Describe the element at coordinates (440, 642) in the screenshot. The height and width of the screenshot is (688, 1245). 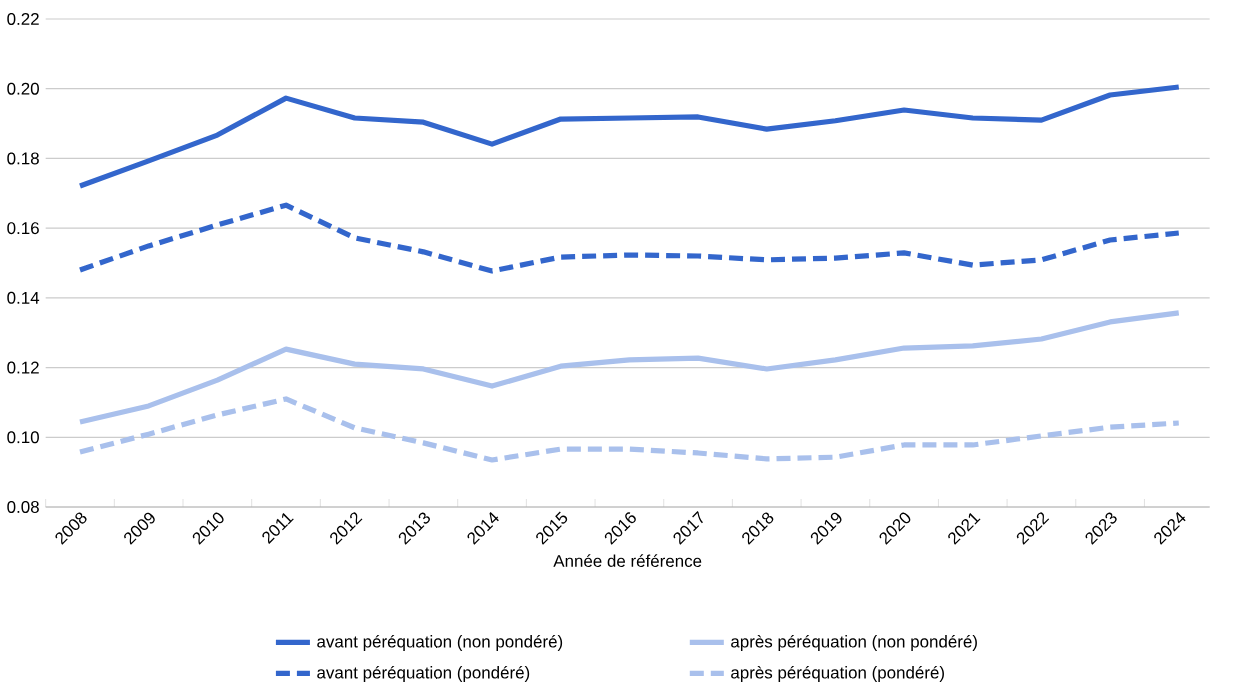
I see `legend-label: avant péréquation (non pondéré)` at that location.